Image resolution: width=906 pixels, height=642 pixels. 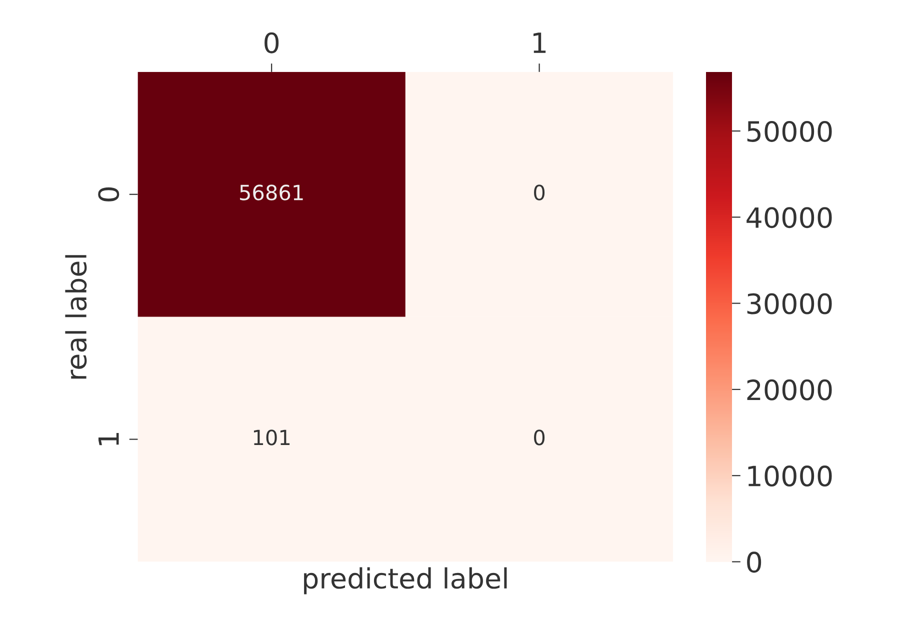 What do you see at coordinates (272, 438) in the screenshot?
I see `data-label: 101` at bounding box center [272, 438].